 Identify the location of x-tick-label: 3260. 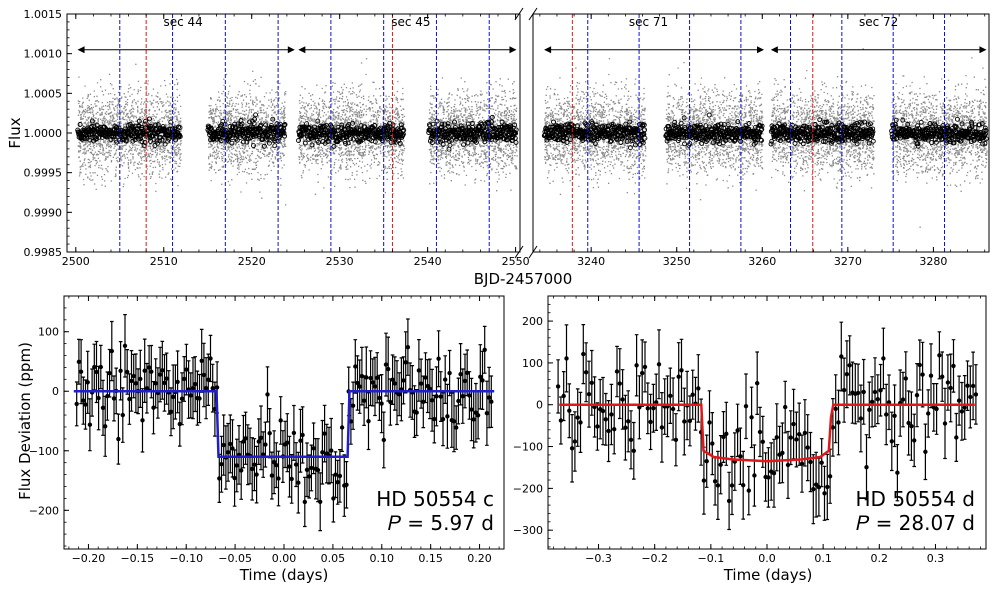
(762, 261).